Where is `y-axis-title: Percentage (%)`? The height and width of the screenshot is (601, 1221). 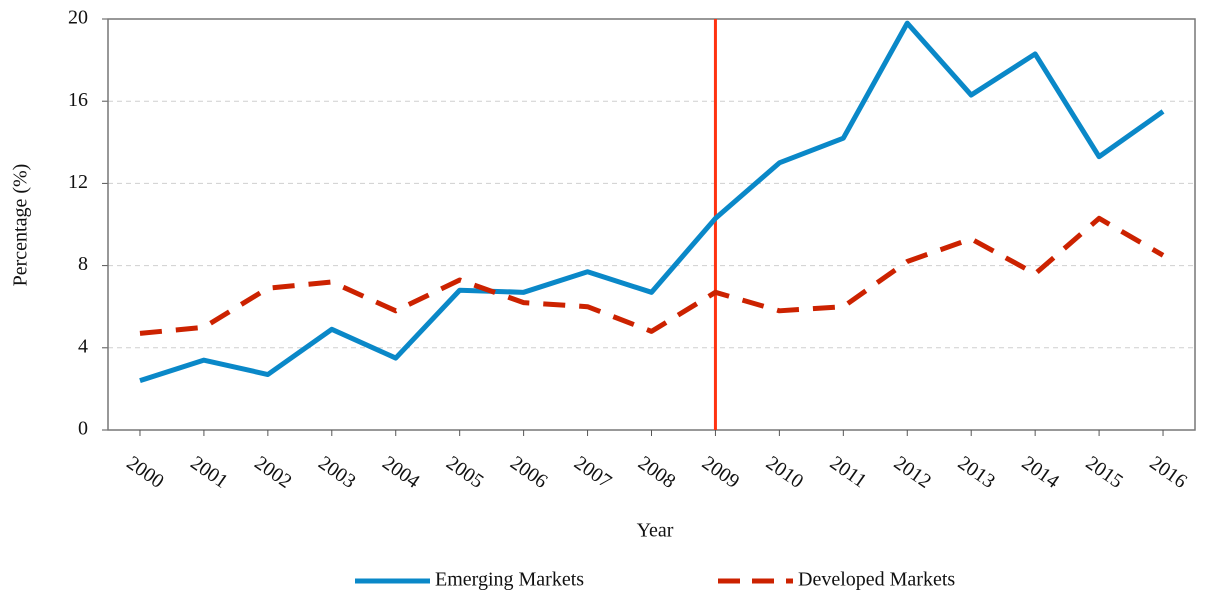
y-axis-title: Percentage (%) is located at coordinates (21, 225).